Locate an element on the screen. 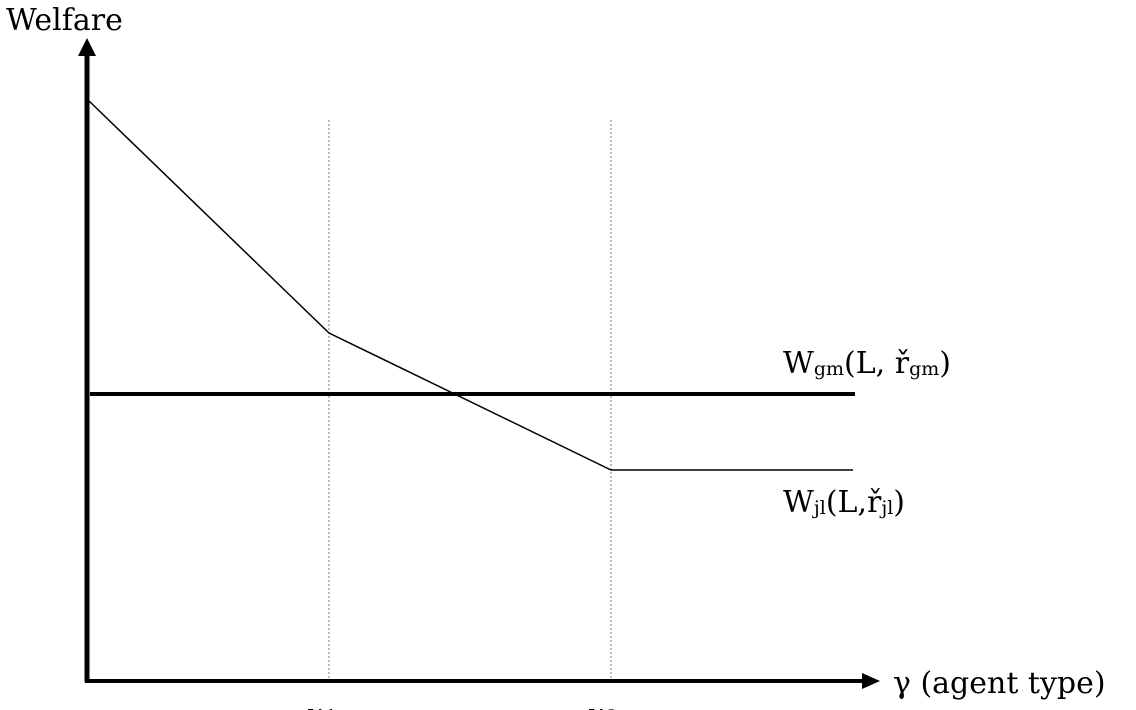 The height and width of the screenshot is (710, 1136). tick-label-gamma1-base: γ is located at coordinates (316, 704).